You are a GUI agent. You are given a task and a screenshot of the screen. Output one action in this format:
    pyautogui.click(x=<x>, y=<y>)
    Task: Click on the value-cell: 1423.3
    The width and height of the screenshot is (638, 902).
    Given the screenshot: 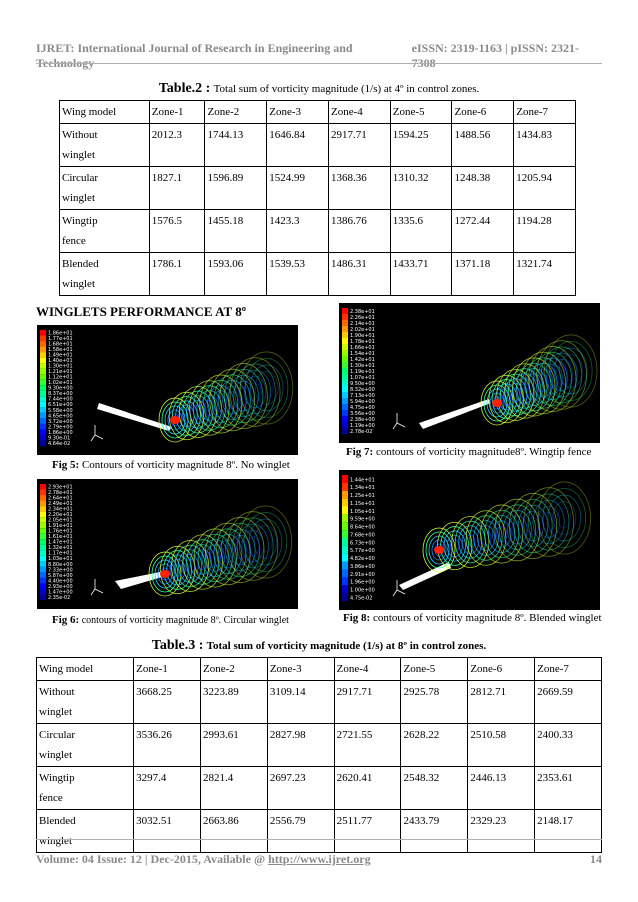 What is the action you would take?
    pyautogui.click(x=297, y=231)
    